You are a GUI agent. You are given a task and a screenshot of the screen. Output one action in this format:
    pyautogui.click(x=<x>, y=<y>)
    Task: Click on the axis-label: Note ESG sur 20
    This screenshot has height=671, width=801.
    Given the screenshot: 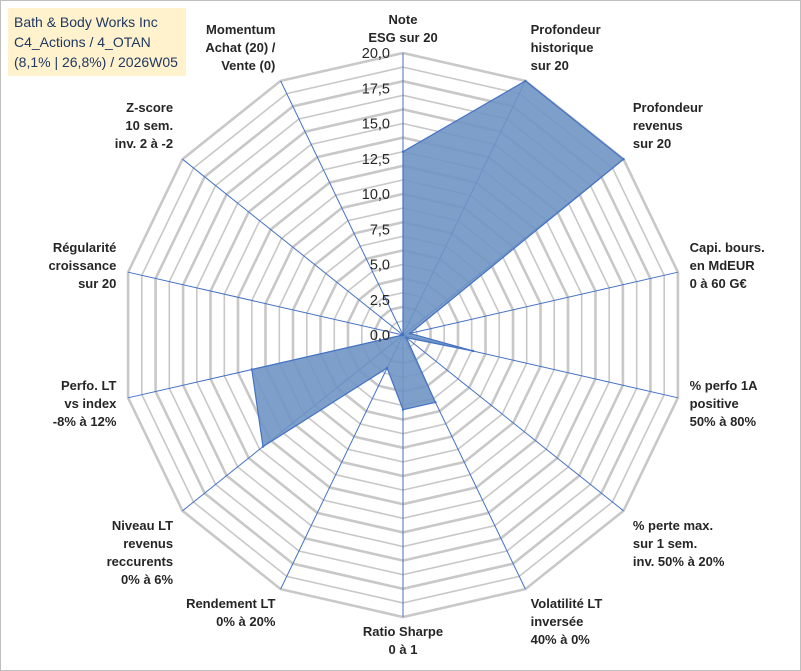 What is the action you would take?
    pyautogui.click(x=402, y=28)
    